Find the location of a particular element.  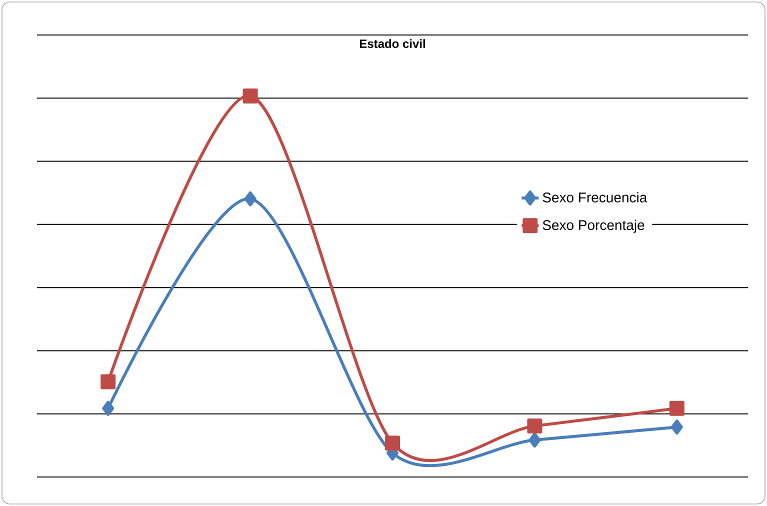

legend-label: Sexo Porcentaje is located at coordinates (593, 226).